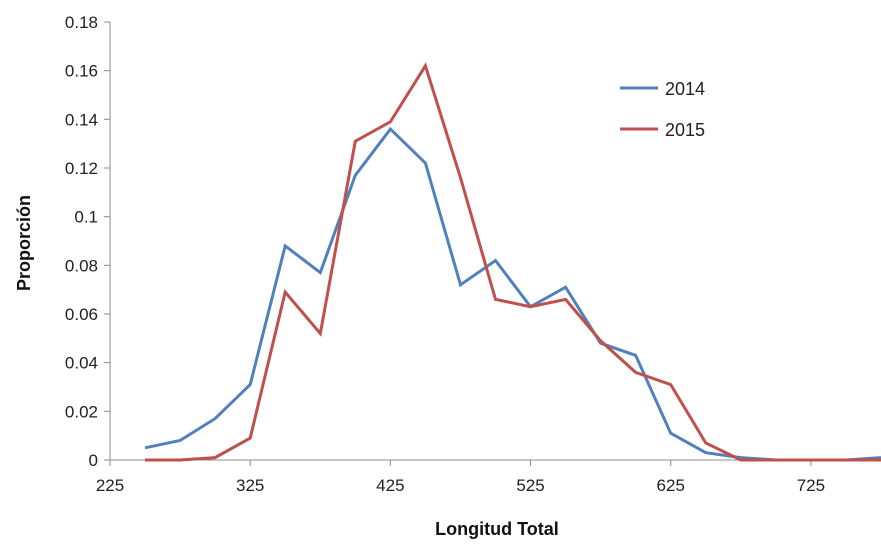 The width and height of the screenshot is (881, 544). What do you see at coordinates (662, 109) in the screenshot?
I see `legend: 2014 2015` at bounding box center [662, 109].